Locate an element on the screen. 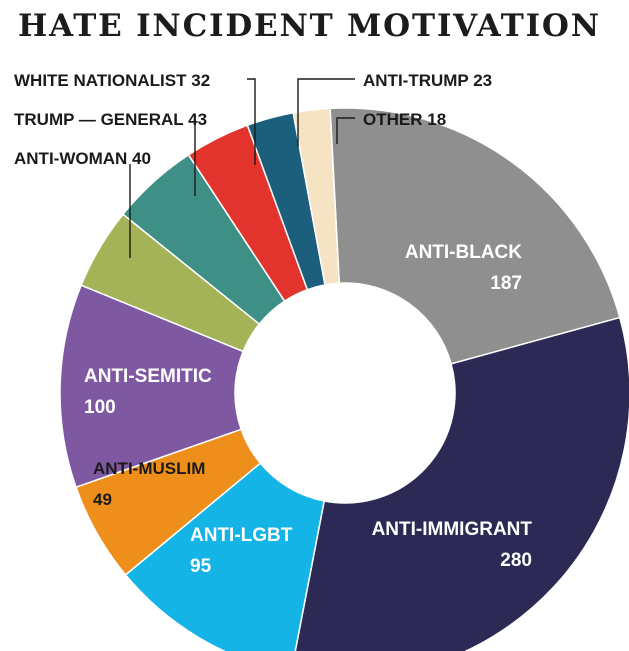 This screenshot has width=629, height=651. slice-anti-semitic is located at coordinates (152, 386).